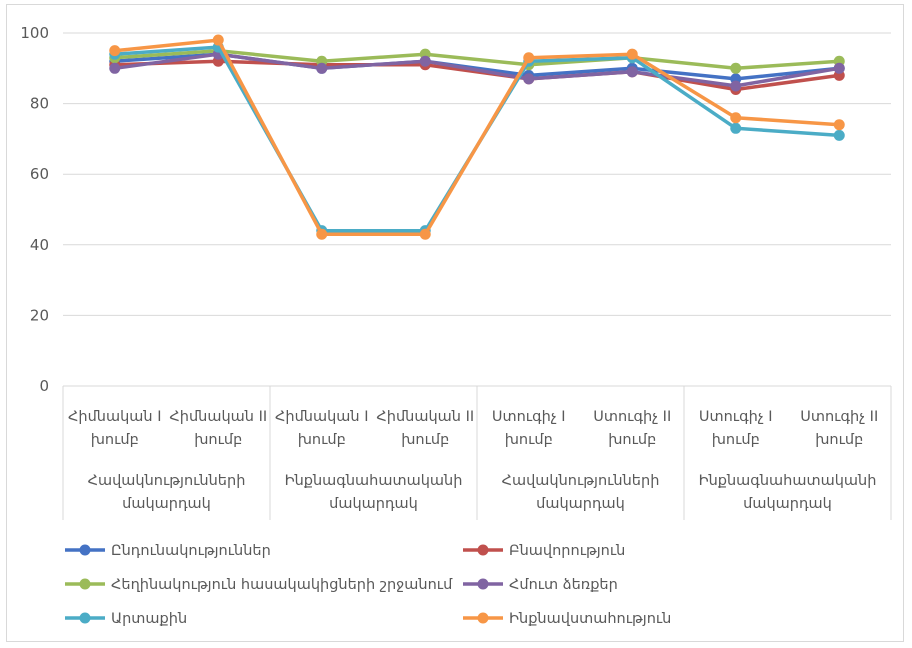 Image resolution: width=912 pixels, height=648 pixels. I want to click on legend-item: Հեղինակություն հասակակիցների շրջանում, so click(259, 585).